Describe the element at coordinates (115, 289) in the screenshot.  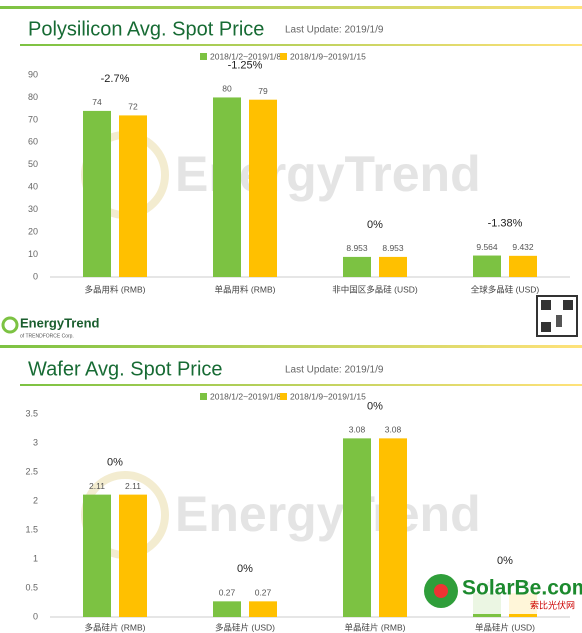
I see `x-tick-label: 多晶用料 (RMB)` at that location.